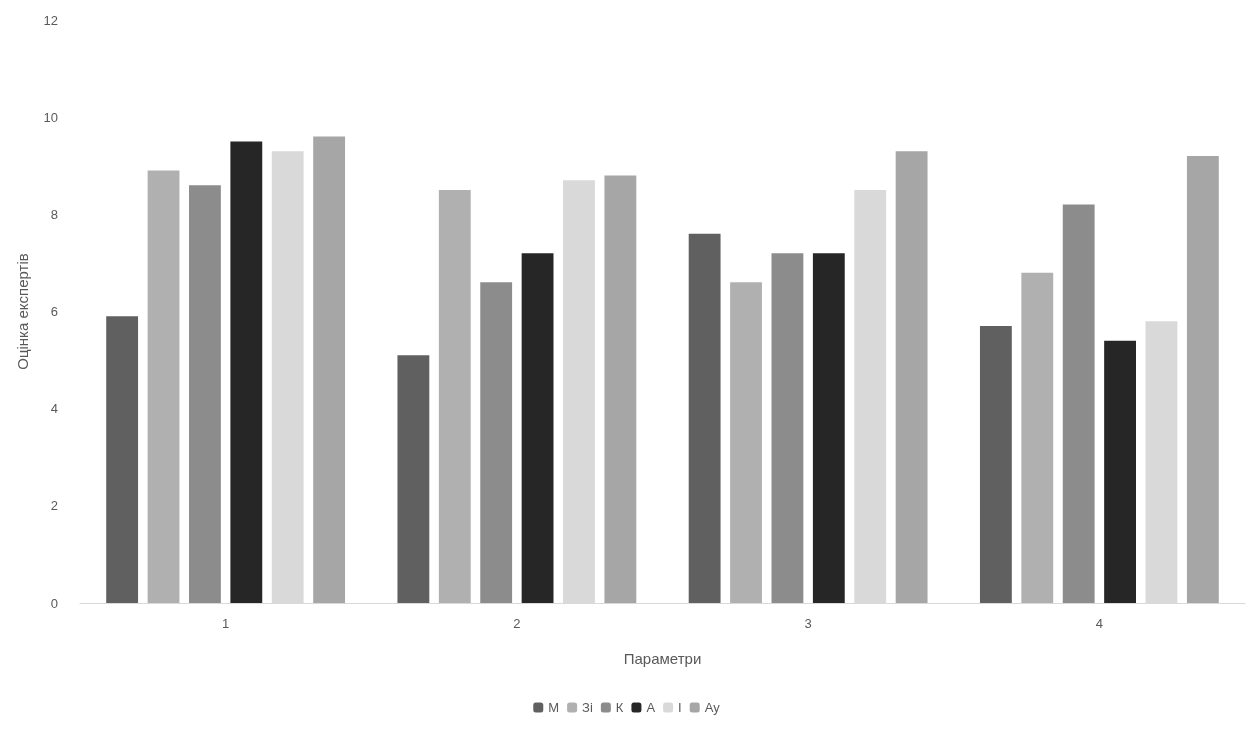  Describe the element at coordinates (587, 707) in the screenshot. I see `legend-label: Зі` at that location.